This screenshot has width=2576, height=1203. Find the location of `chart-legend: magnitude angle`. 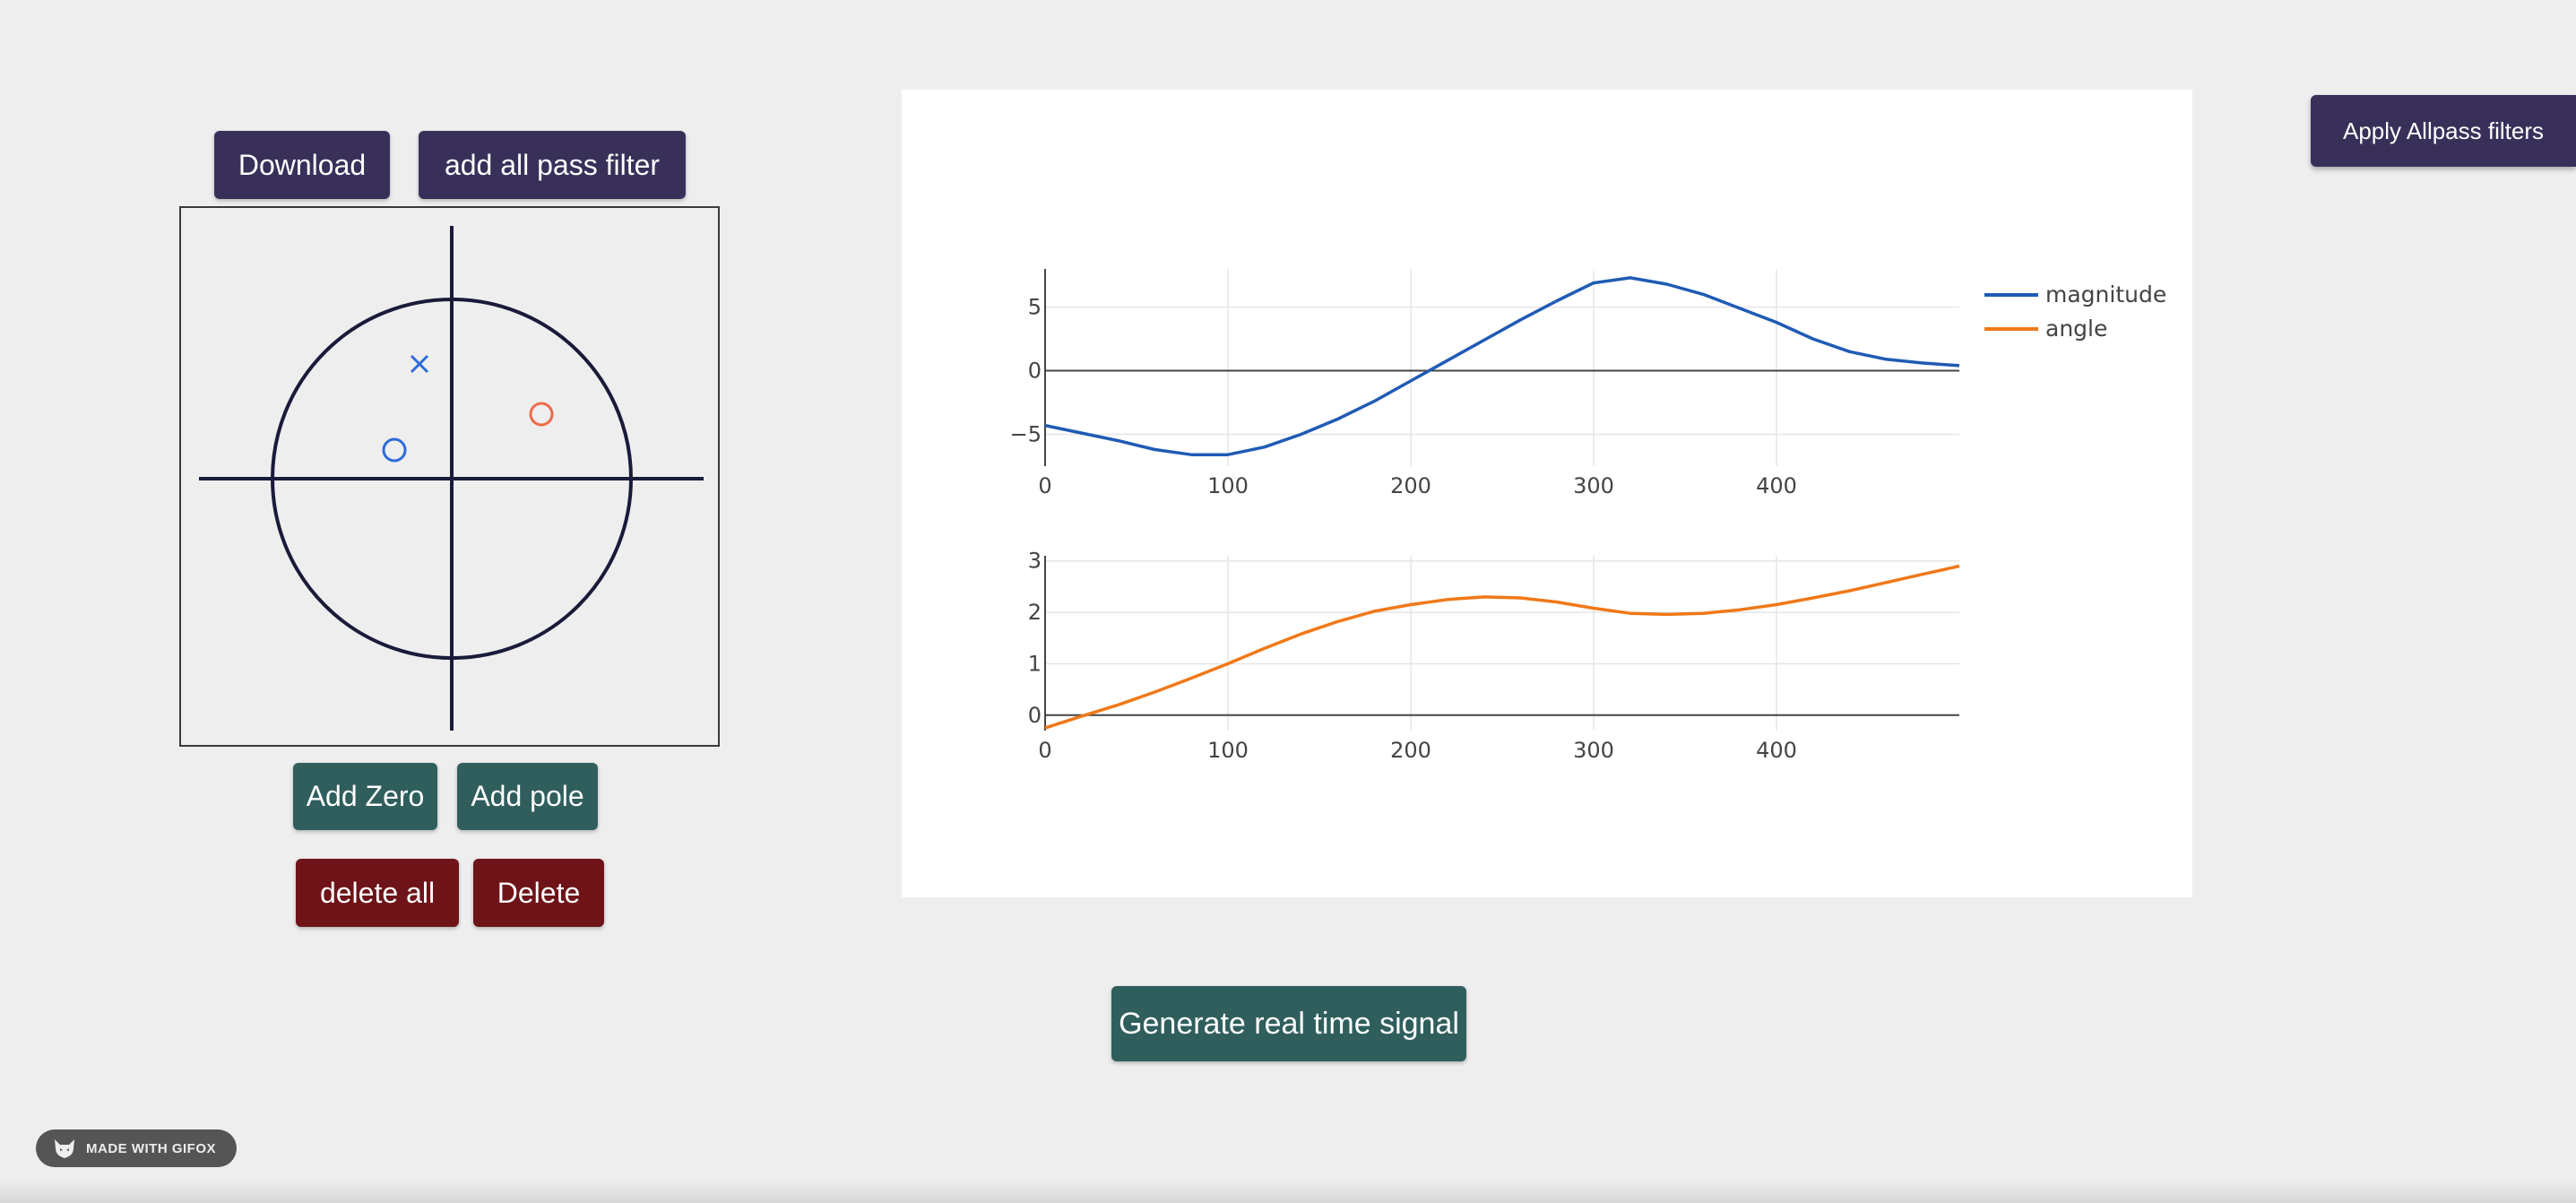

chart-legend: magnitude angle is located at coordinates (2075, 312).